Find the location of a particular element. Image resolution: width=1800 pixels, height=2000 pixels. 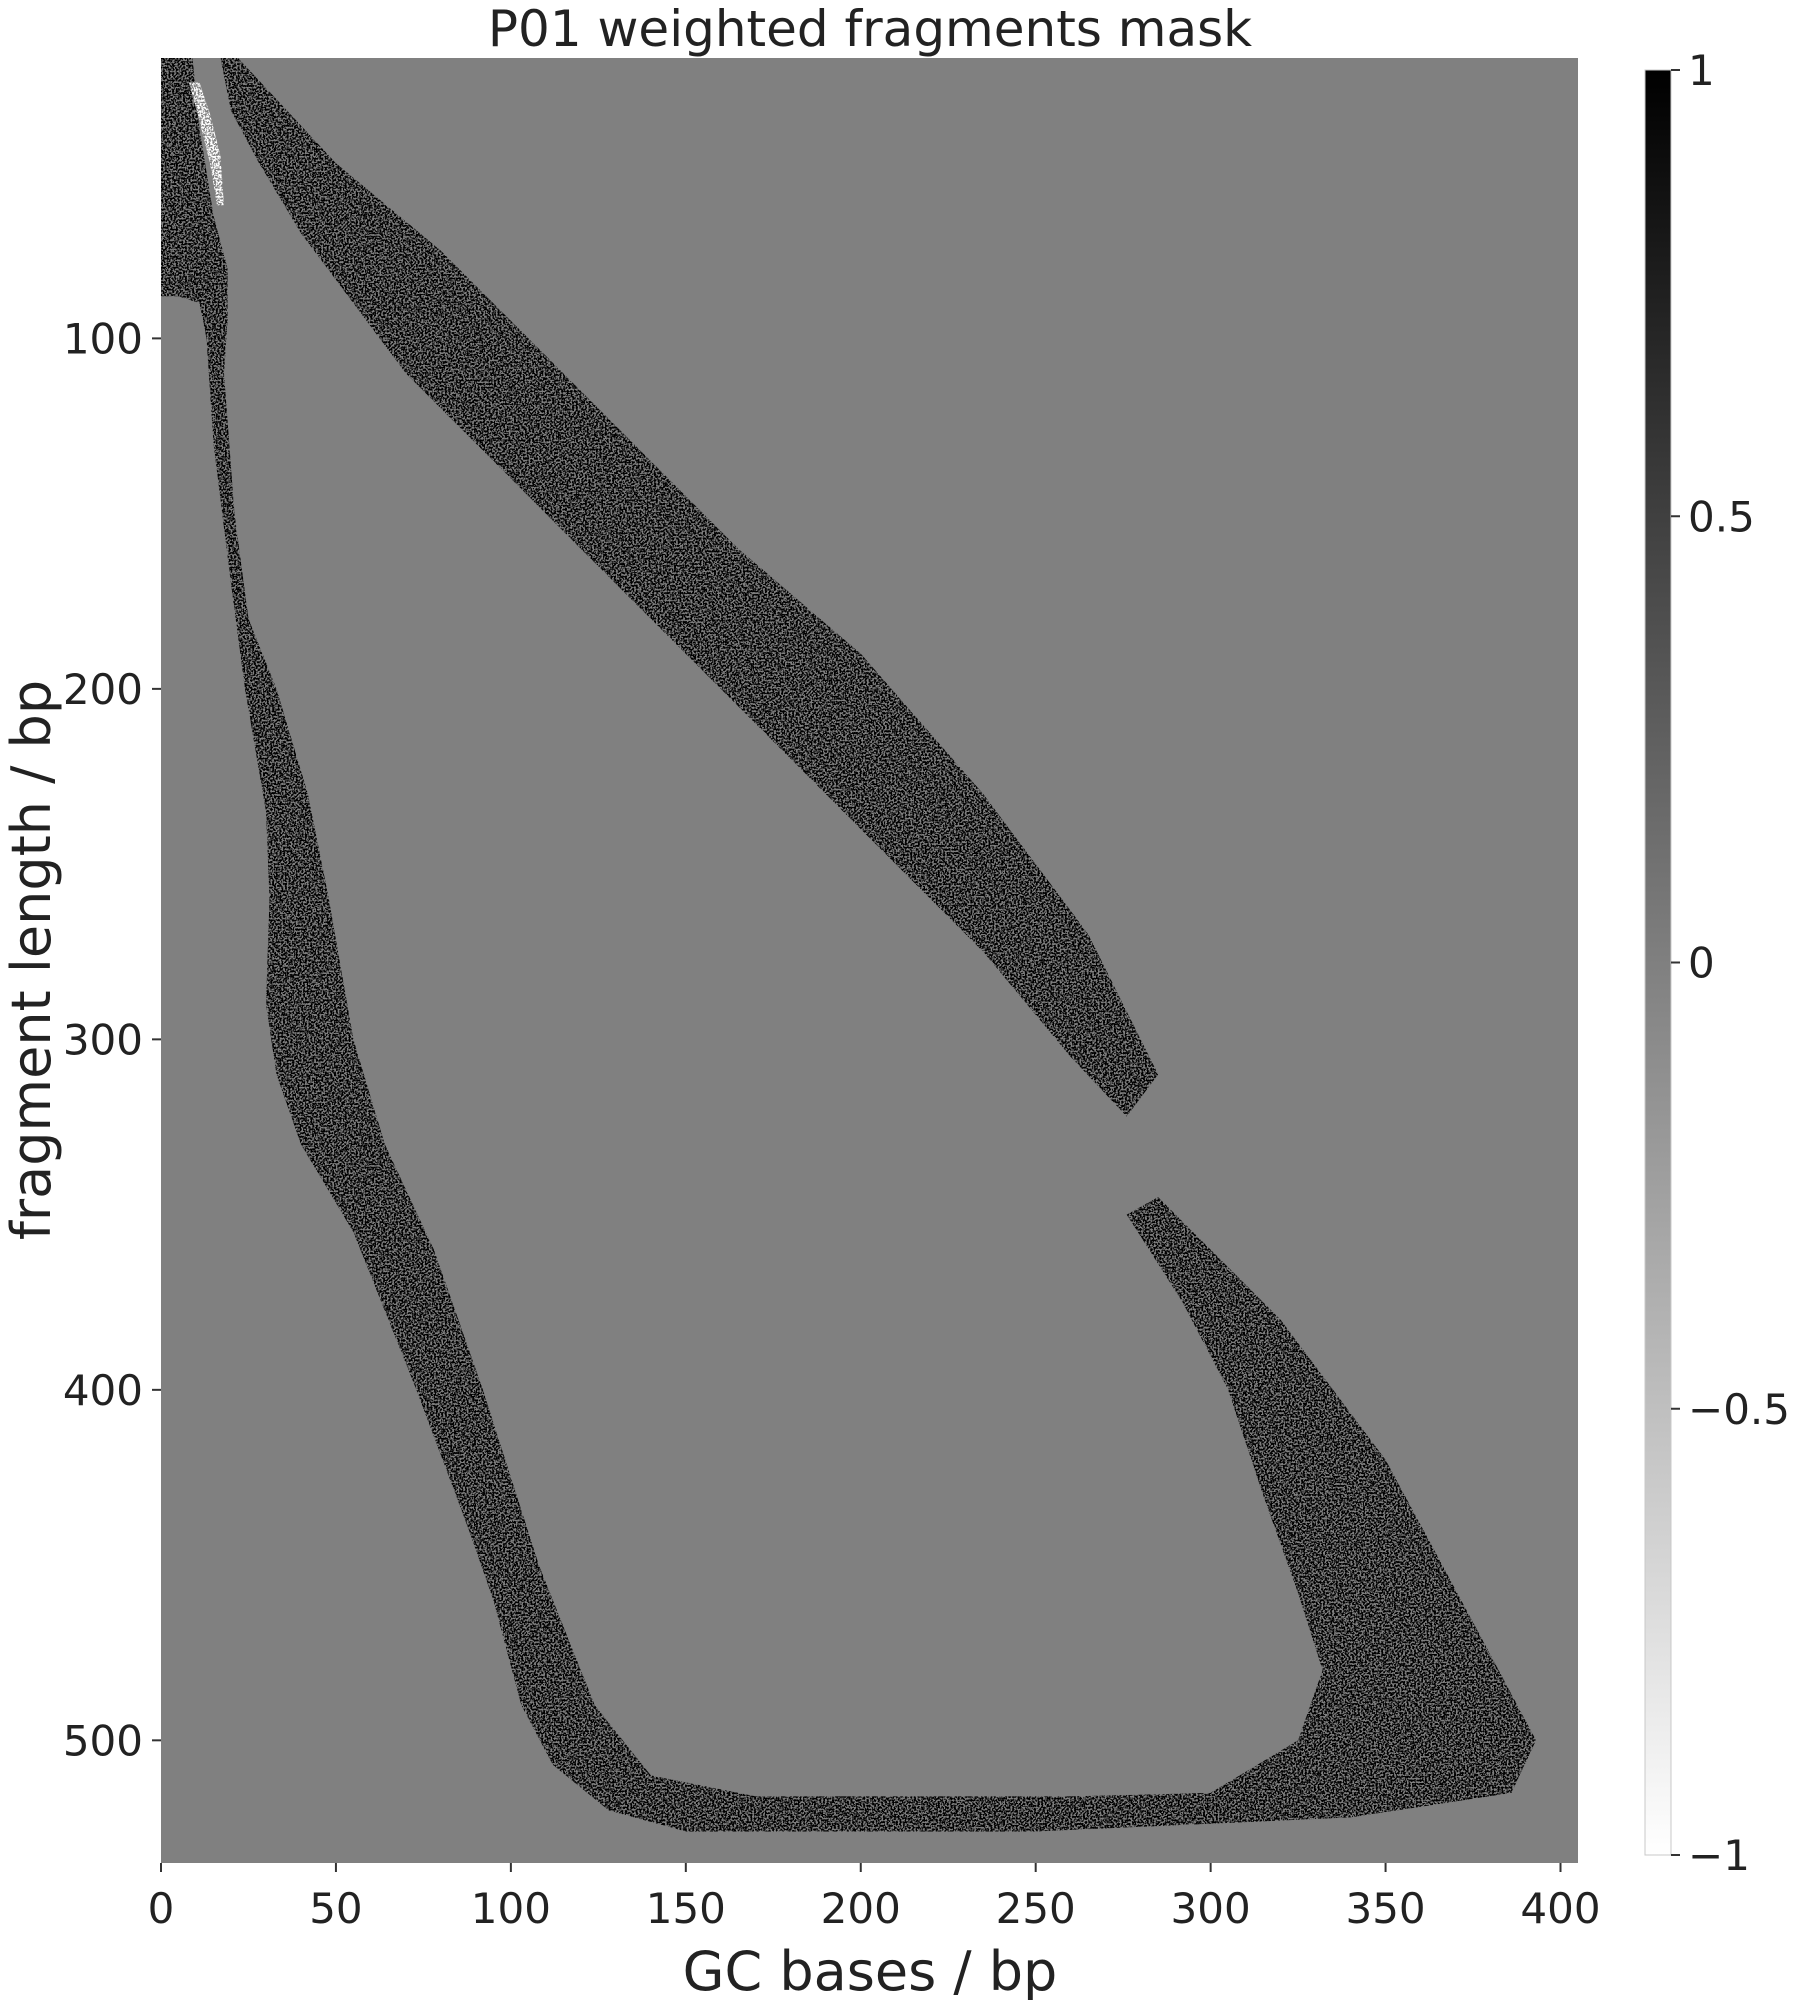

x-tick-label: 400 is located at coordinates (1560, 1908).